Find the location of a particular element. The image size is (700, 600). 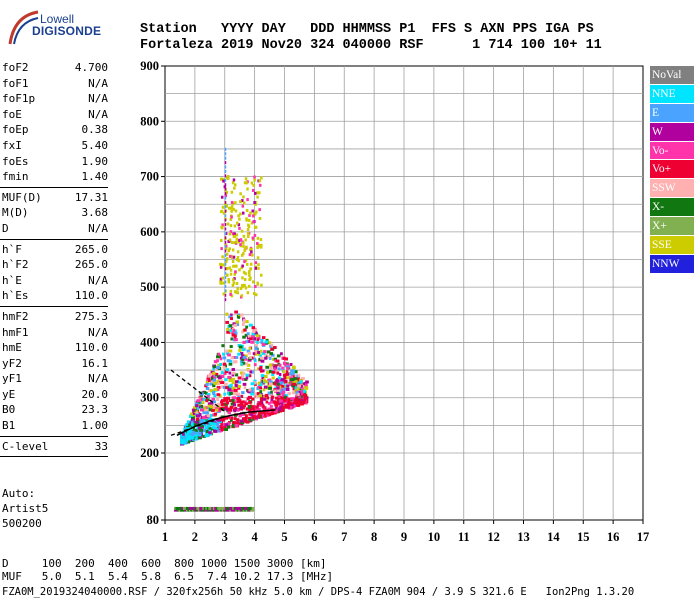

x-tick-label: 16 is located at coordinates (613, 537).